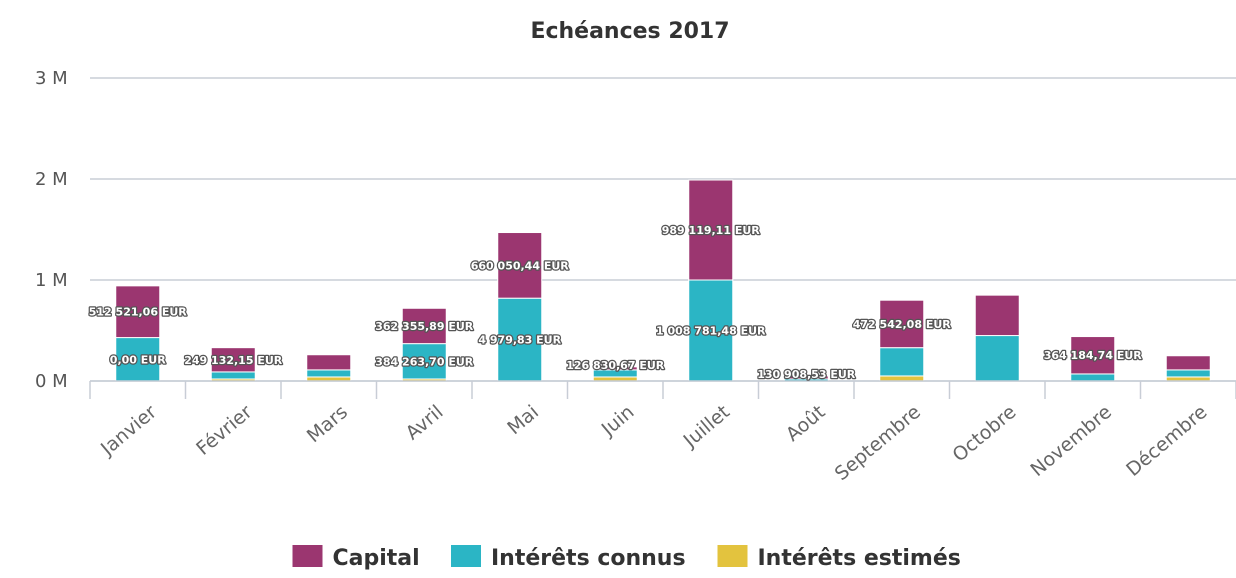  Describe the element at coordinates (1071, 441) in the screenshot. I see `x-tick-label-novembre: Novembre` at that location.